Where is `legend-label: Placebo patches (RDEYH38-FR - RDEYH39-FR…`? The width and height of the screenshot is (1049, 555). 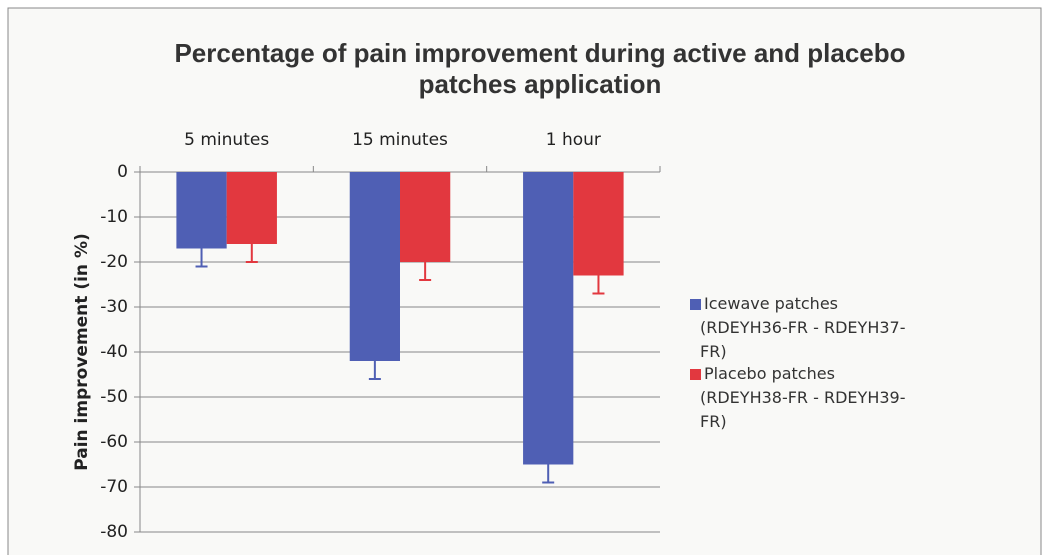
legend-label: Placebo patches (RDEYH38-FR - RDEYH39-FR… is located at coordinates (803, 397).